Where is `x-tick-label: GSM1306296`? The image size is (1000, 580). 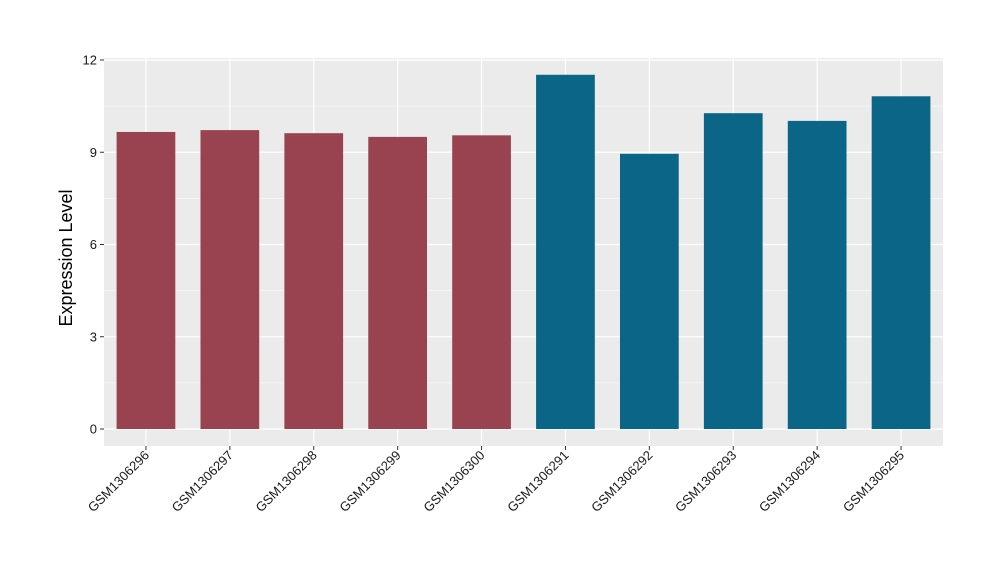
x-tick-label: GSM1306296 is located at coordinates (118, 481).